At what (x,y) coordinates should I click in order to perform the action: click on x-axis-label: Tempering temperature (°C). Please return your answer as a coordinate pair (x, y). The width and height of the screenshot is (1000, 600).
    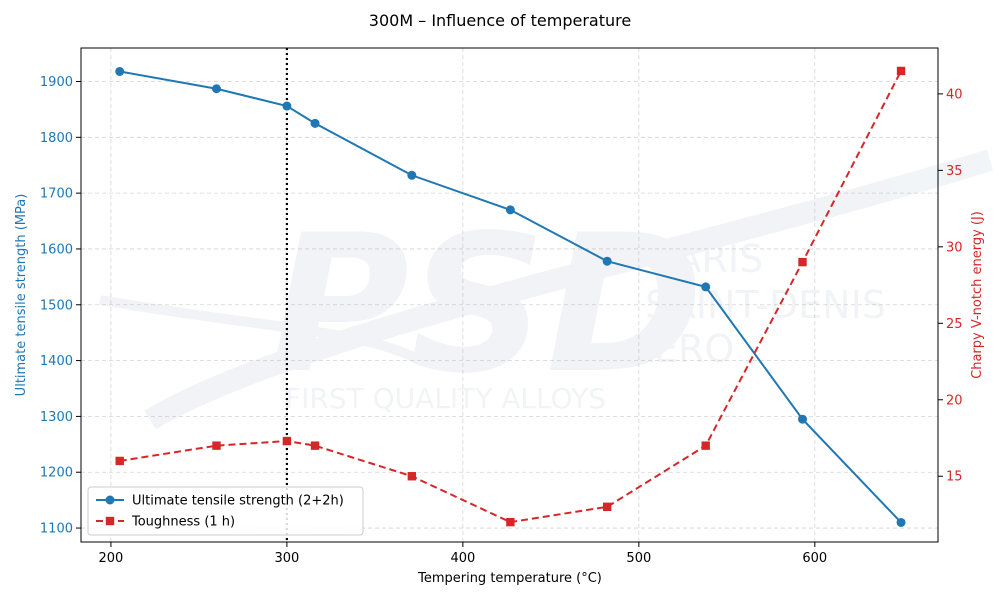
    Looking at the image, I should click on (509, 578).